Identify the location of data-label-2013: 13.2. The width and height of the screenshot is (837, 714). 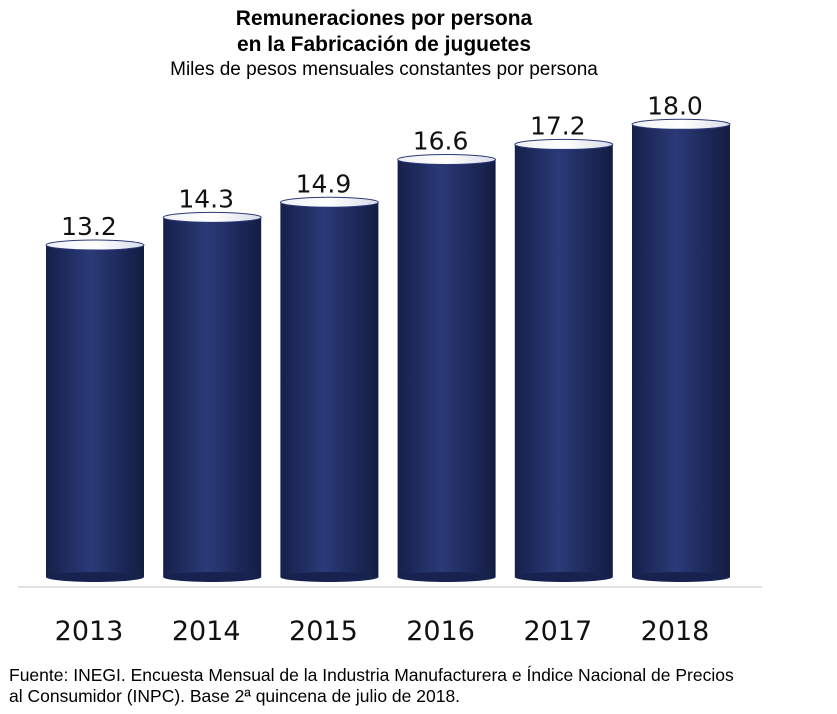
(89, 226).